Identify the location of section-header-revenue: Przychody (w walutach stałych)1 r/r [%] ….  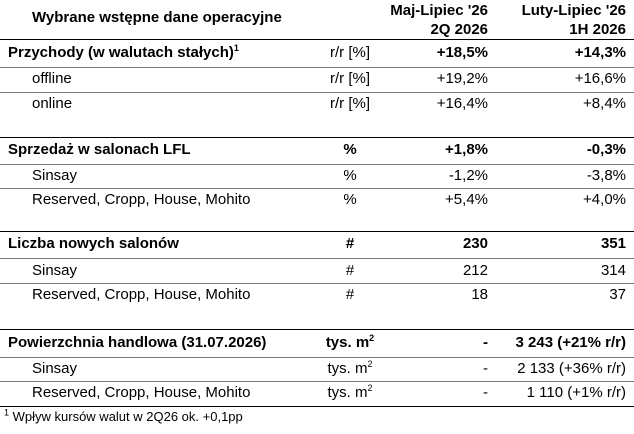
(317, 55).